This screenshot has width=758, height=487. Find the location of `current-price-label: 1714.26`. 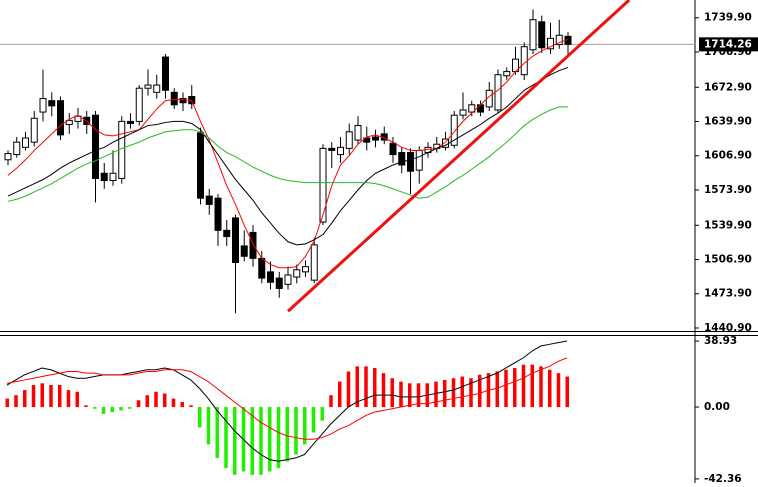

current-price-label: 1714.26 is located at coordinates (728, 44).